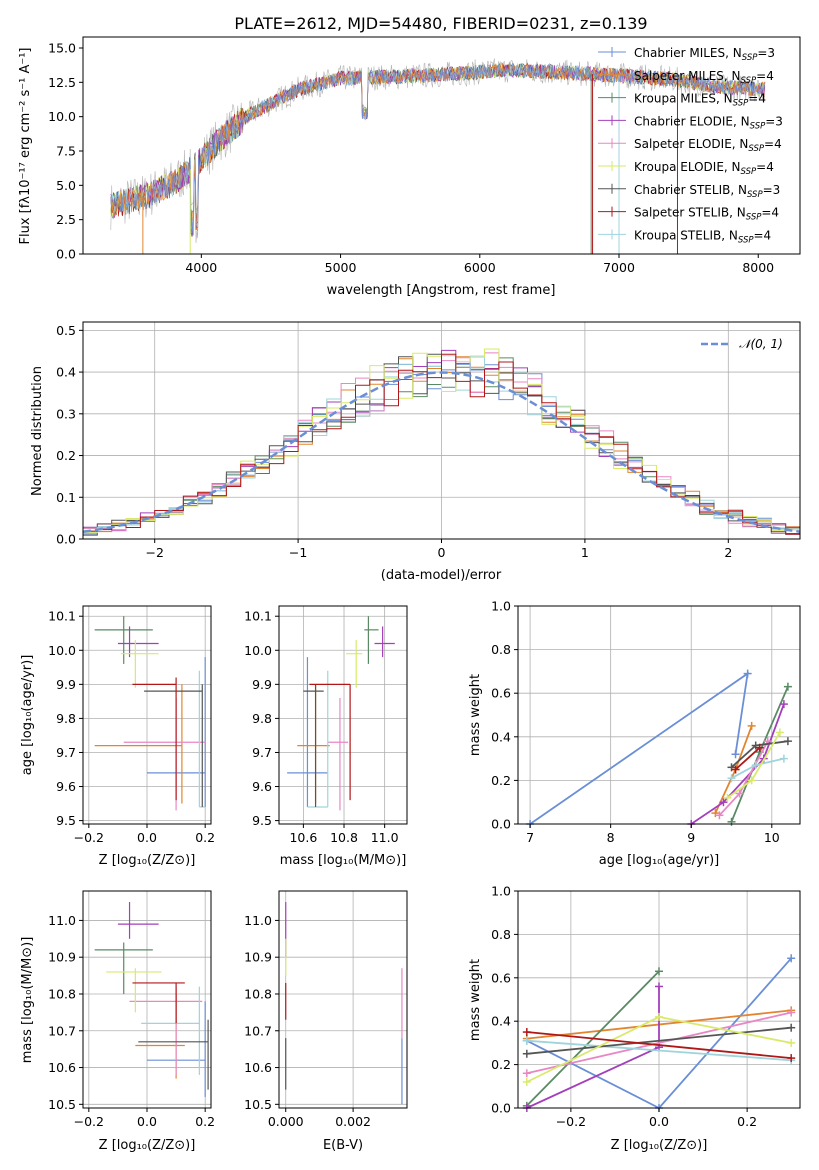 The image size is (819, 1170). What do you see at coordinates (66, 185) in the screenshot?
I see `y-tick-label: 5.0` at bounding box center [66, 185].